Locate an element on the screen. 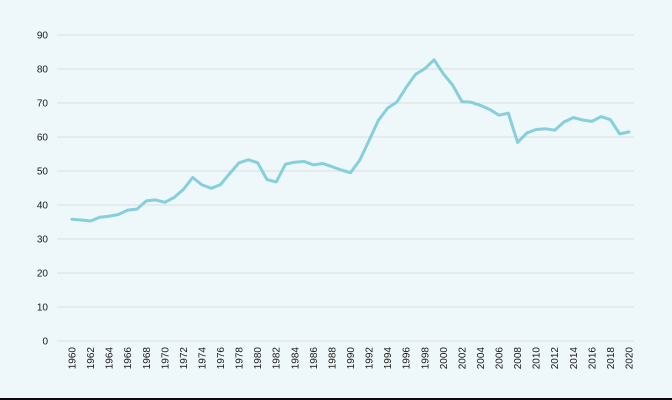  x-tick-label-2002: 2002 is located at coordinates (462, 358).